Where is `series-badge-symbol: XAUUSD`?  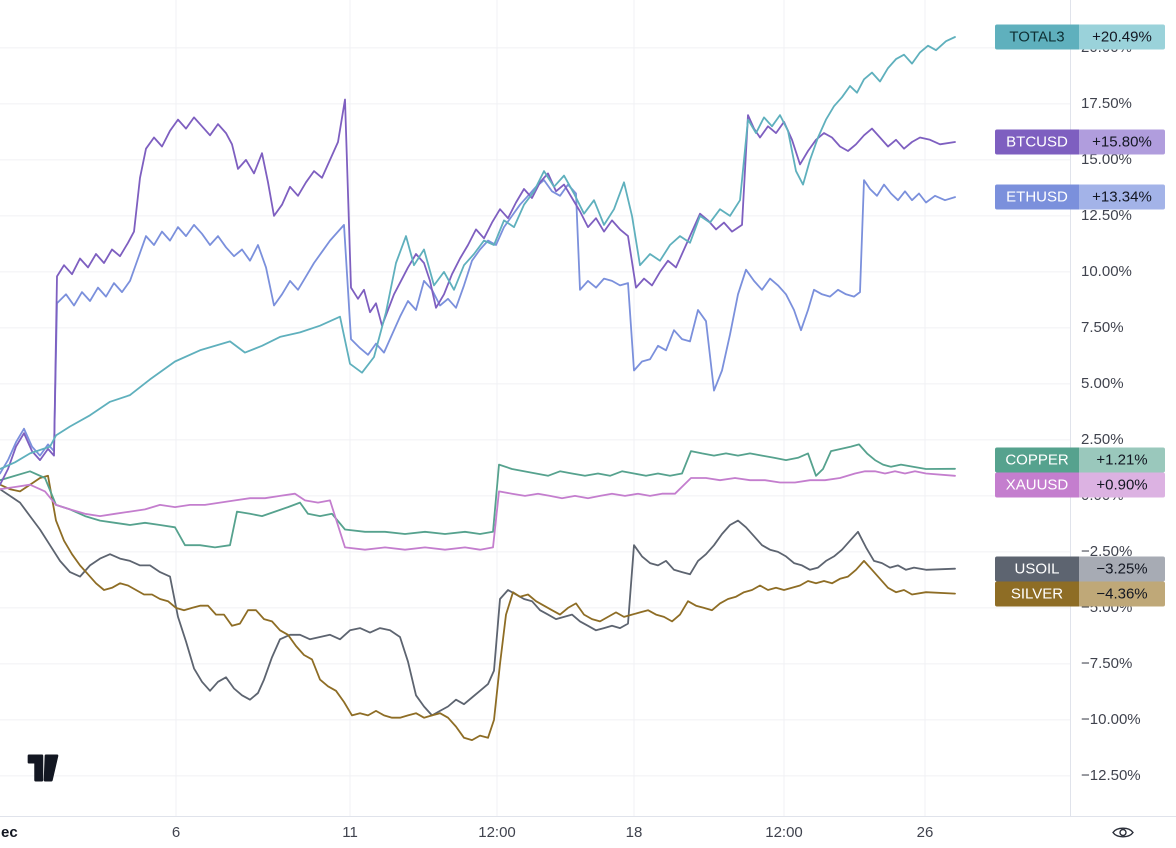 series-badge-symbol: XAUUSD is located at coordinates (1037, 485).